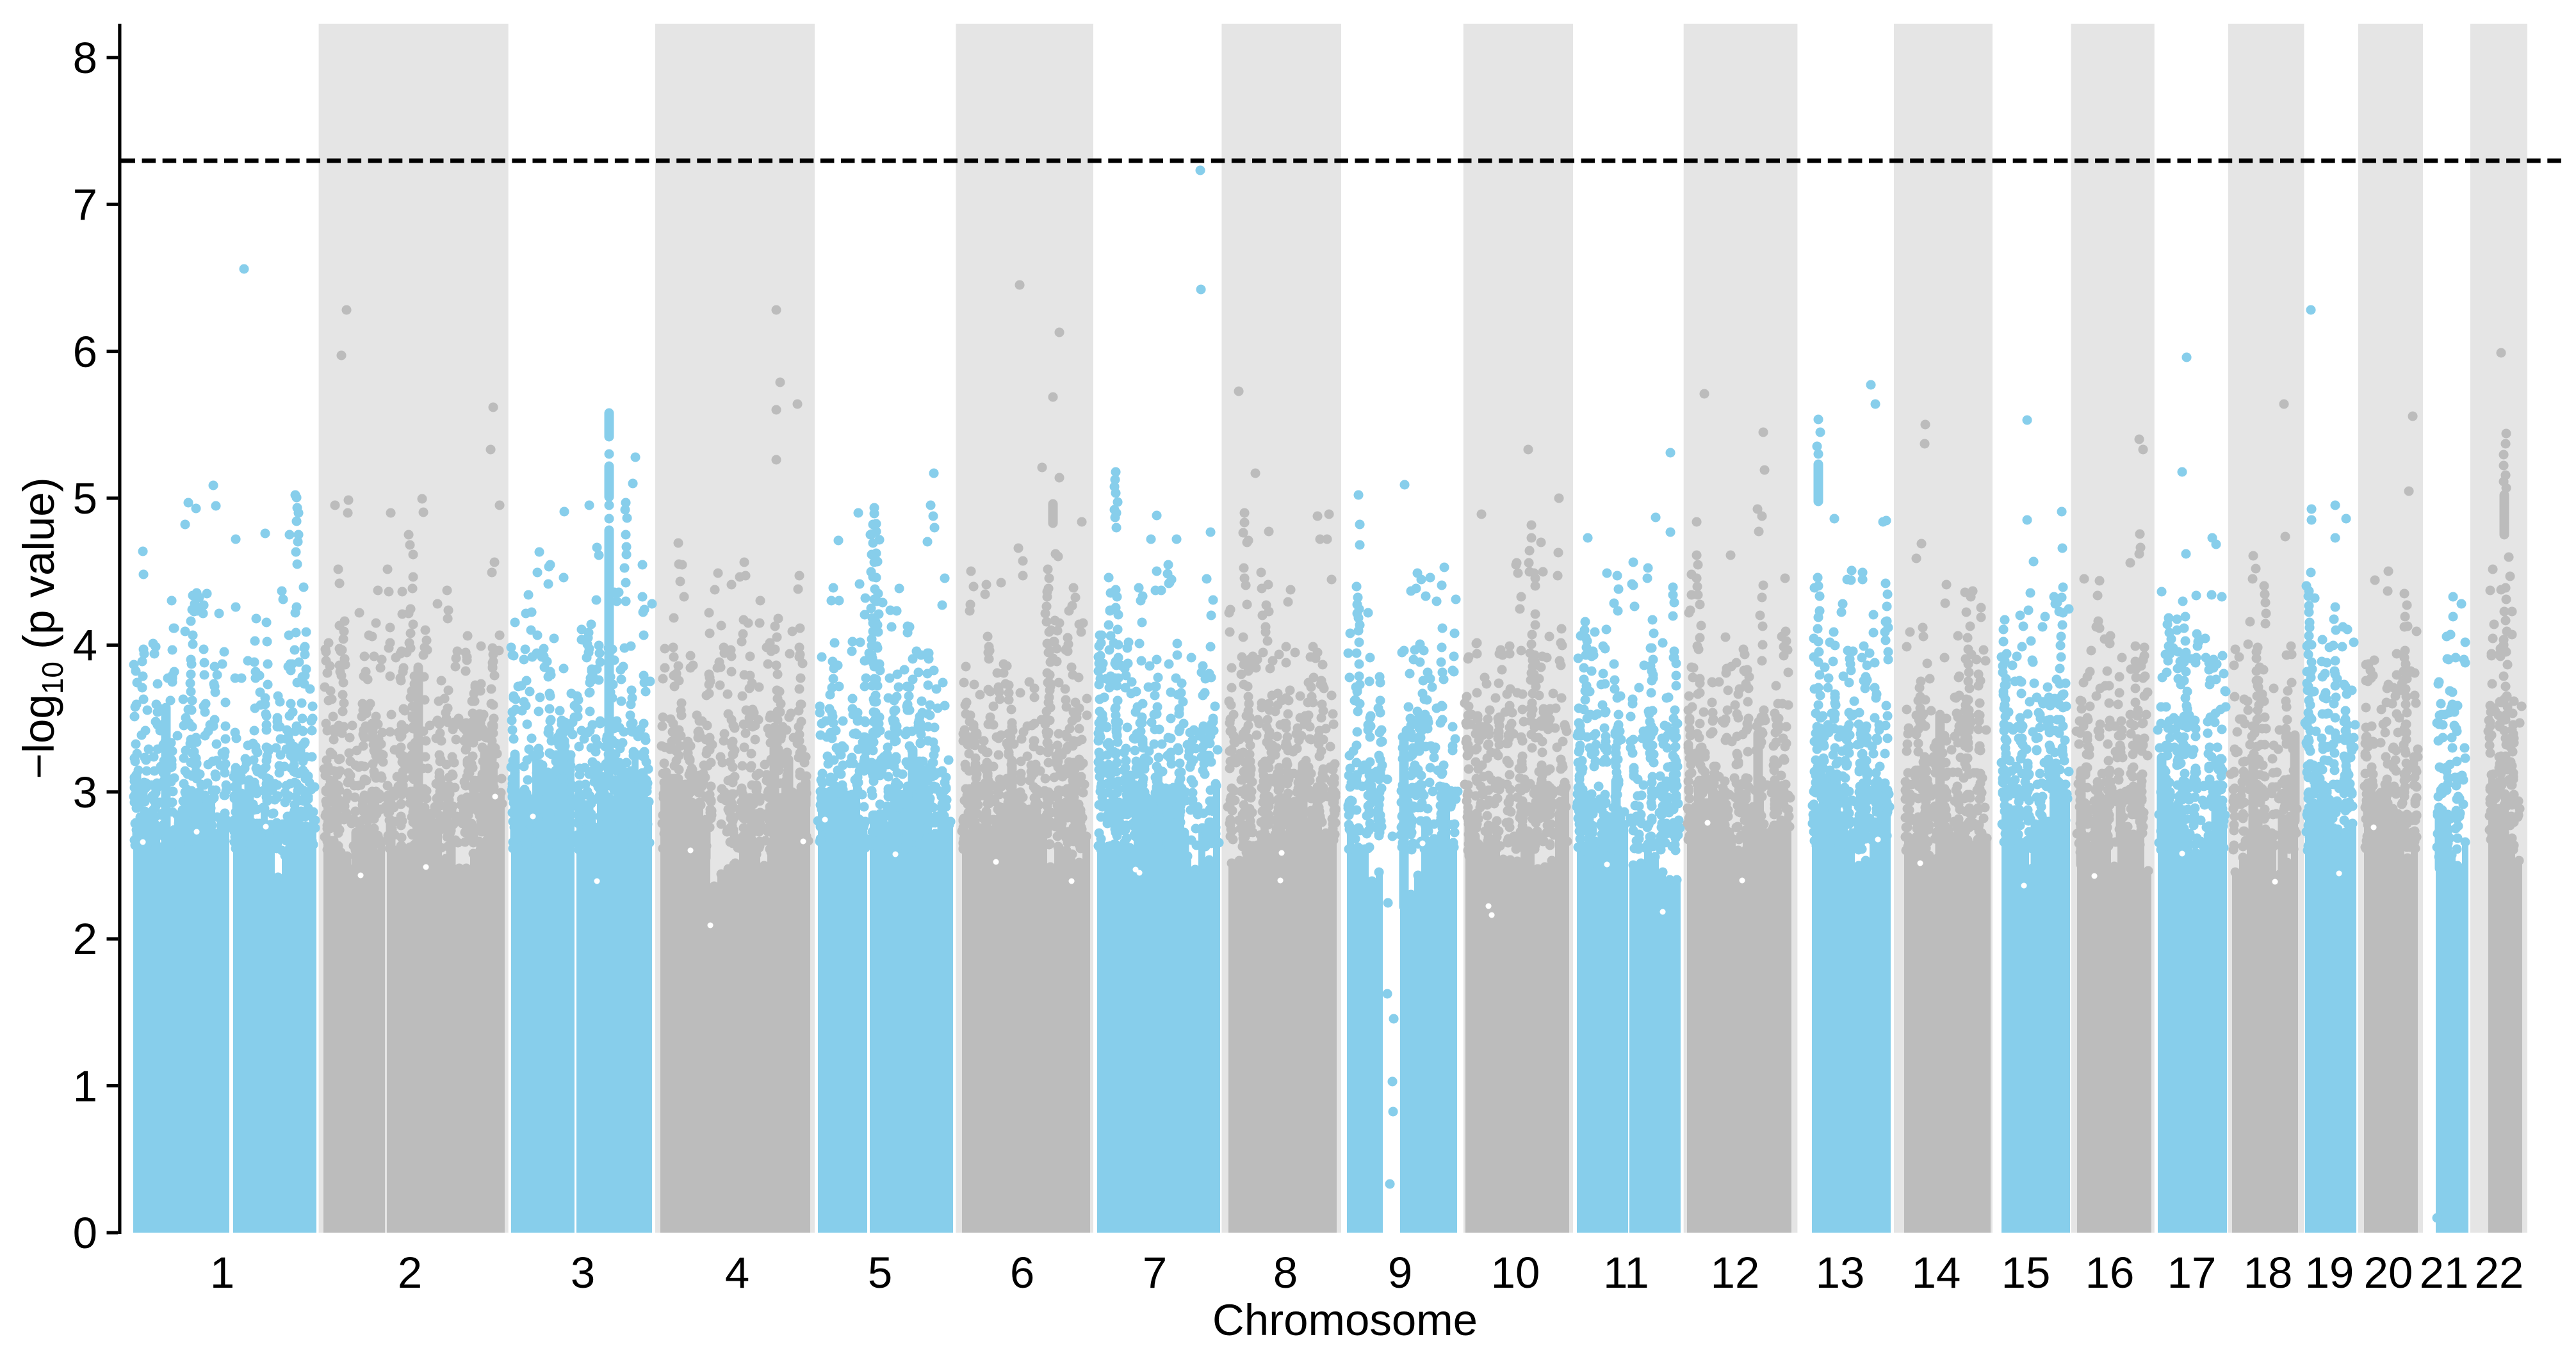 Image resolution: width=2576 pixels, height=1362 pixels. Describe the element at coordinates (2444, 1272) in the screenshot. I see `svg-text: 21` at that location.